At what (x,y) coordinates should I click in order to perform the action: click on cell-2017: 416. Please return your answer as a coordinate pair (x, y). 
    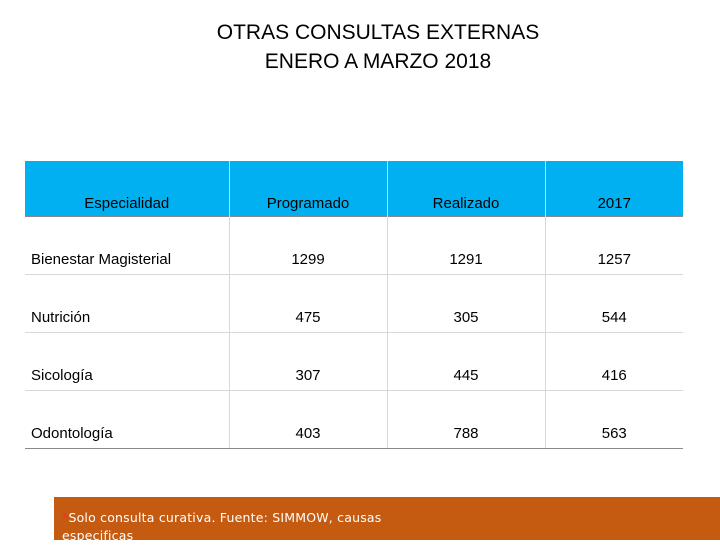
    Looking at the image, I should click on (614, 361).